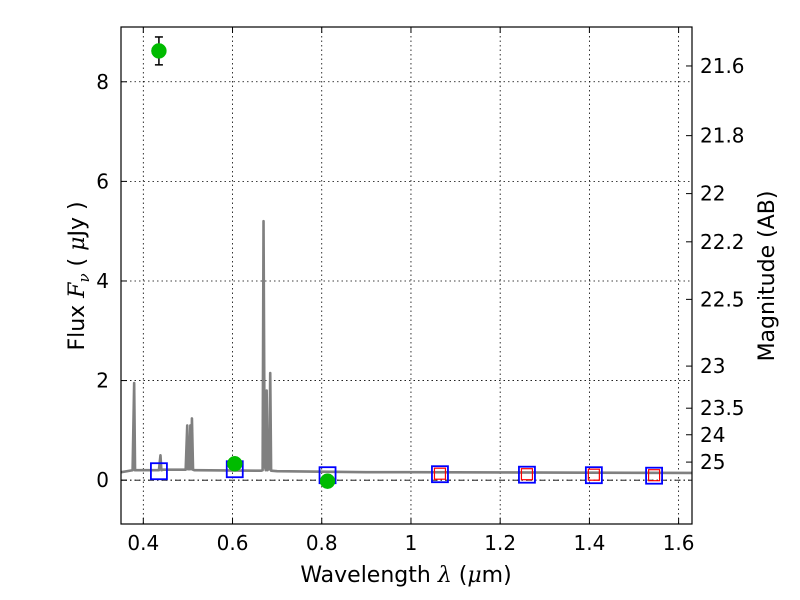 The height and width of the screenshot is (600, 800). Describe the element at coordinates (322, 543) in the screenshot. I see `x-tick-label: 0.8` at that location.